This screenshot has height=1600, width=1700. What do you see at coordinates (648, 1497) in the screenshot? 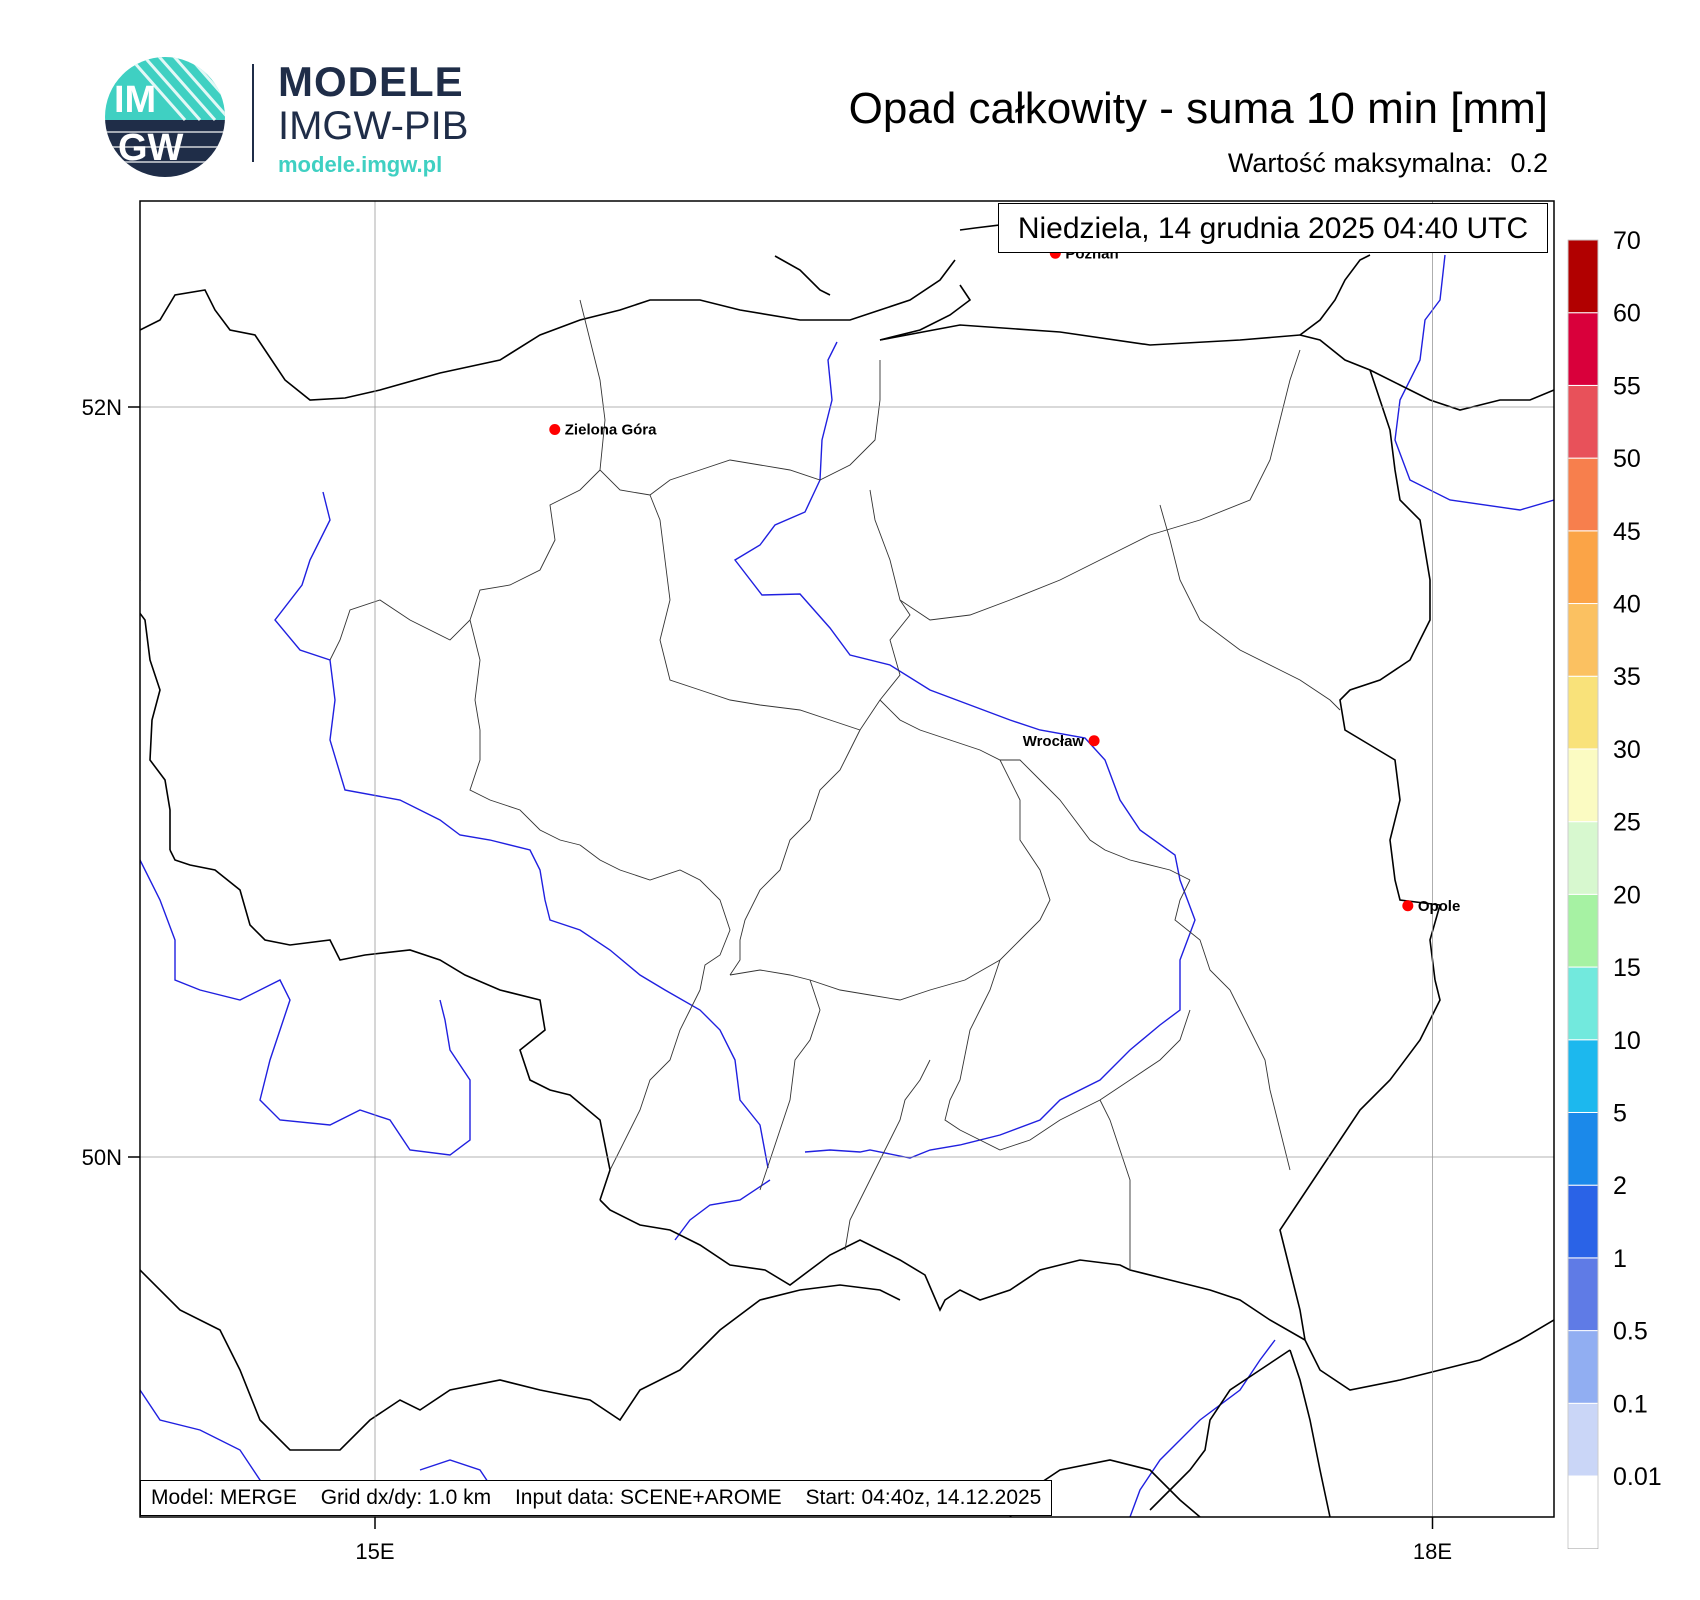
I see `input-data: Input data: SCENE+AROME` at bounding box center [648, 1497].